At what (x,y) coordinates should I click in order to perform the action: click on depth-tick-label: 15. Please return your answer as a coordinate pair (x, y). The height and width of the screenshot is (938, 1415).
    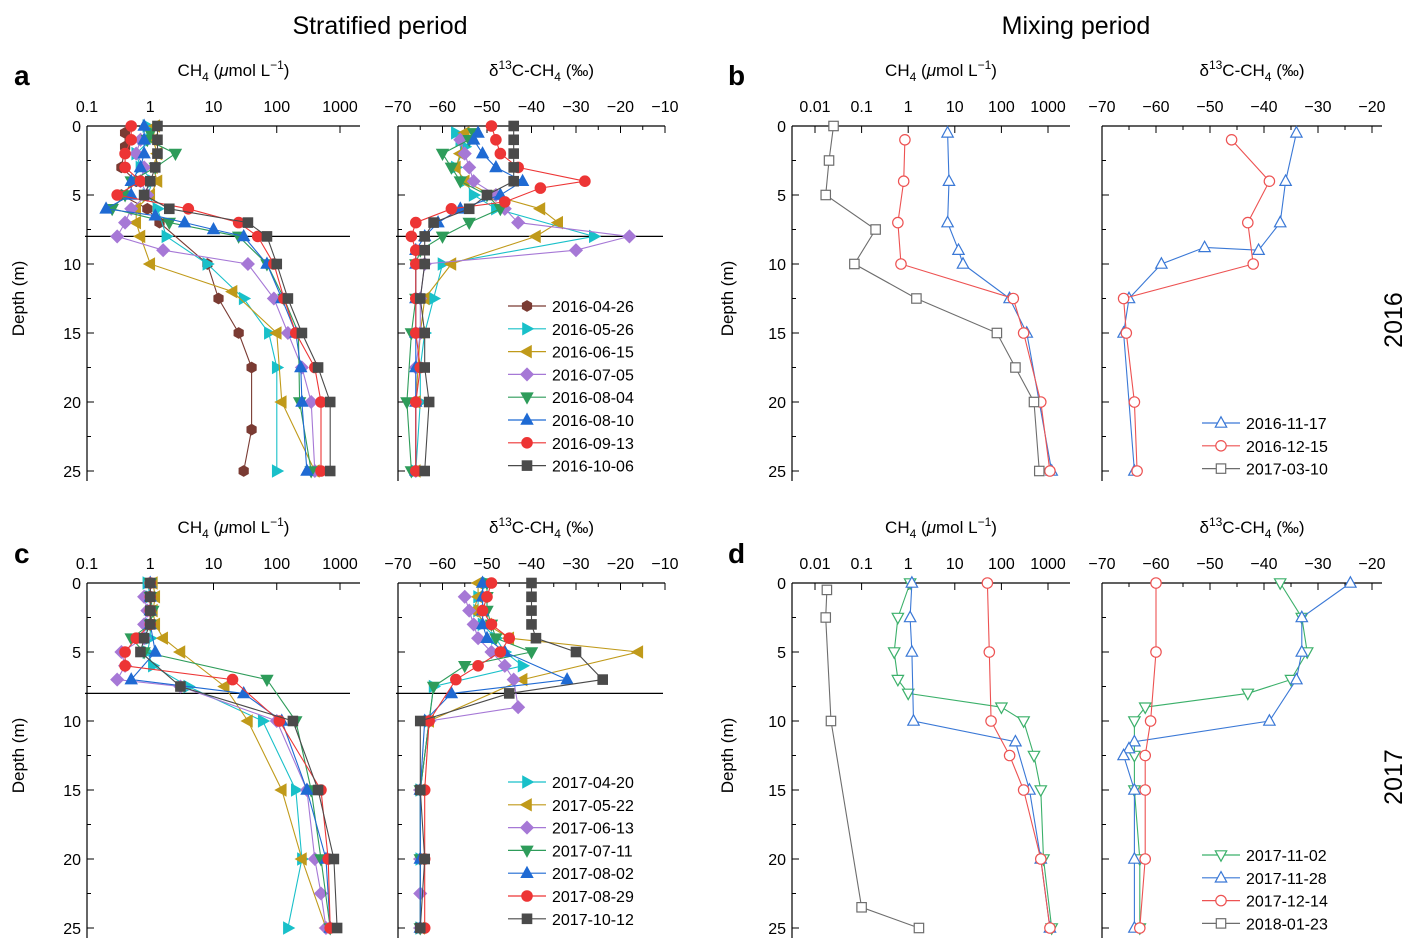
    Looking at the image, I should click on (72, 791).